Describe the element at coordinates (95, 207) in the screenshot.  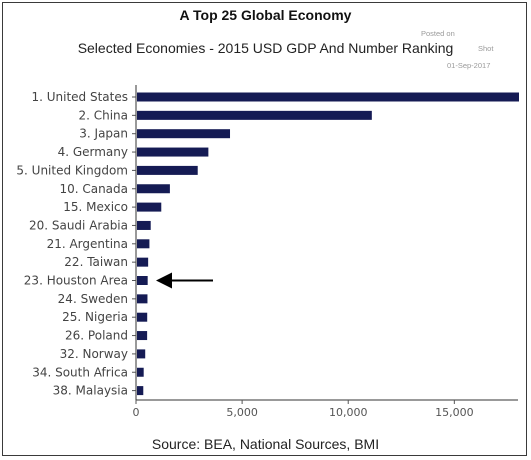
I see `category-label-mexico: 15. Mexico` at that location.